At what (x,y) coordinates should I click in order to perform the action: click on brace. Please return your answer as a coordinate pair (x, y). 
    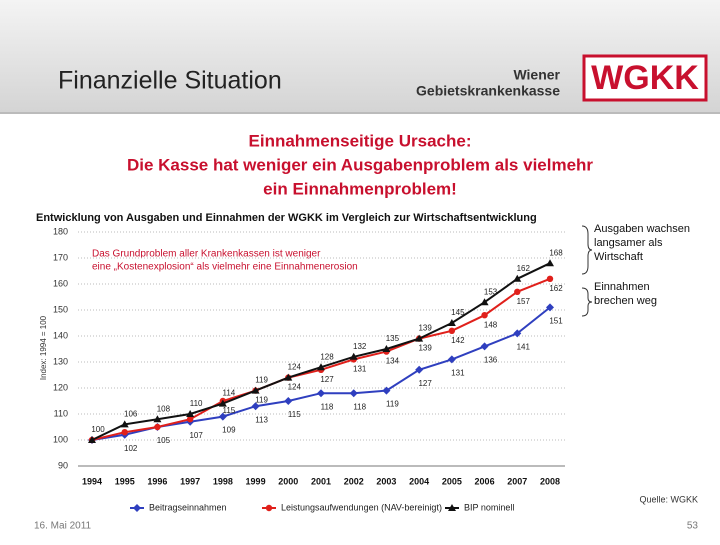
    Looking at the image, I should click on (587, 302).